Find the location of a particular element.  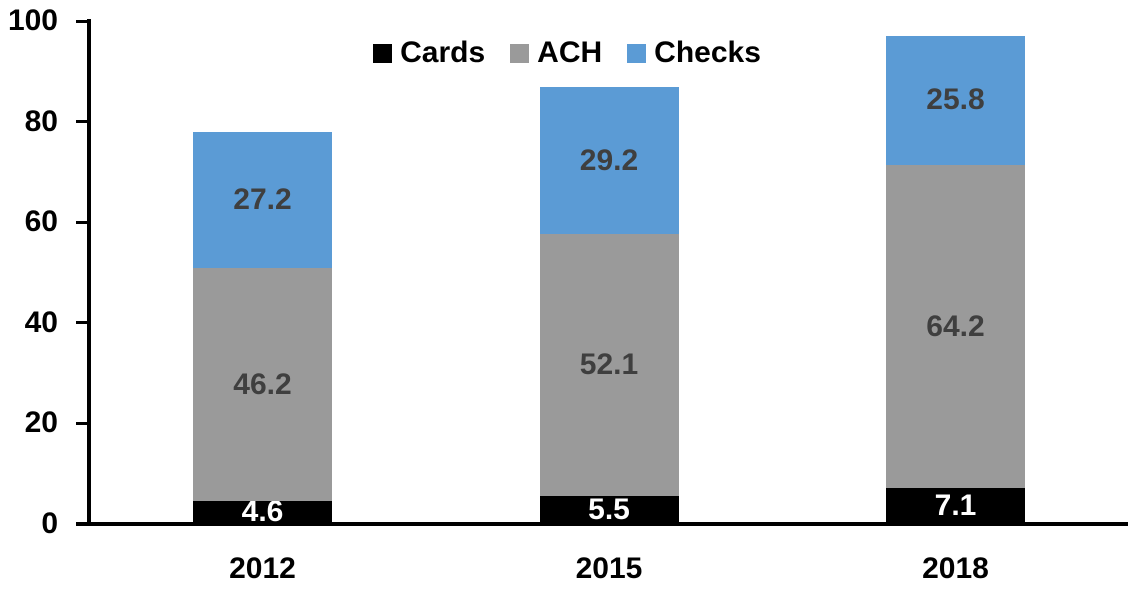

bar-segment-label: 64.2 is located at coordinates (955, 326).